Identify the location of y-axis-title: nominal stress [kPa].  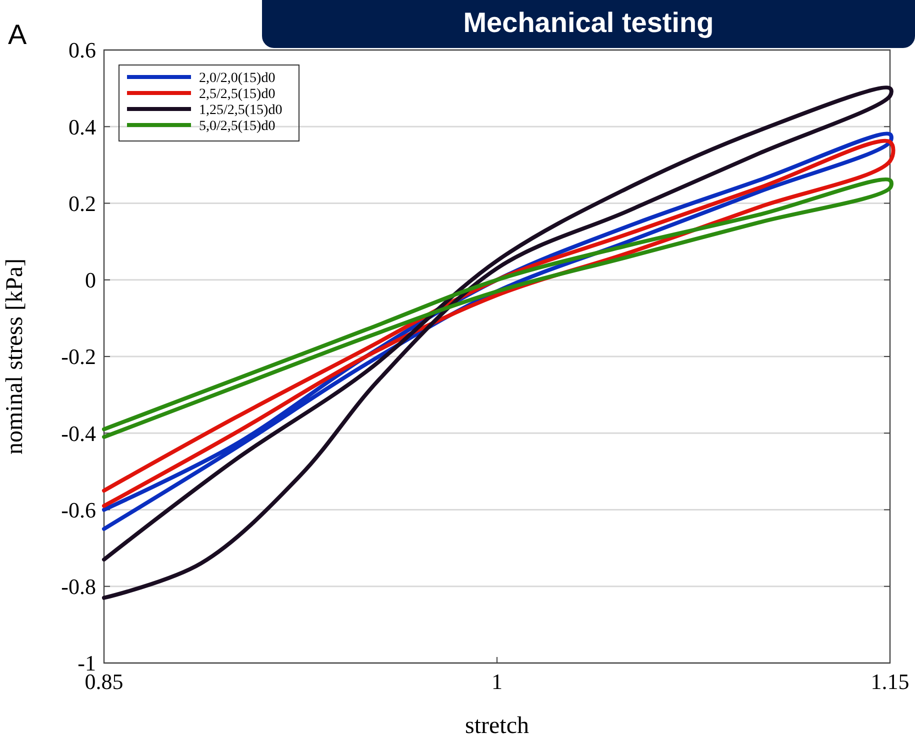
(15, 356).